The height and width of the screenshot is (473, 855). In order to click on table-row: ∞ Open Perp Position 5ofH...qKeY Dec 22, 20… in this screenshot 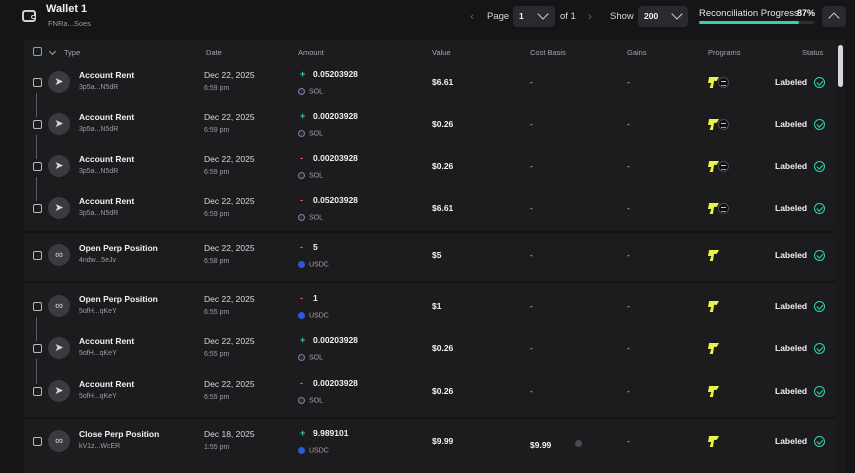, I will do `click(430, 308)`.